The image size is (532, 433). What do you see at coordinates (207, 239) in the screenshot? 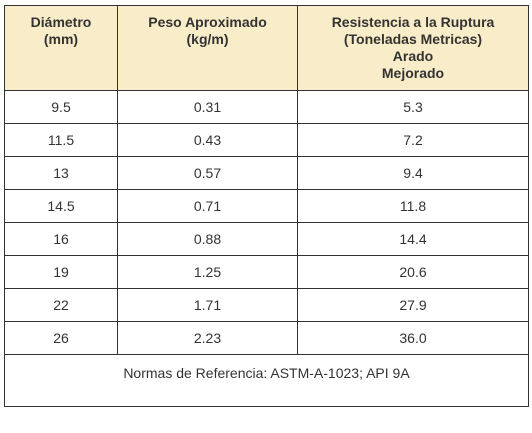
I see `cell-weight: 0.88` at bounding box center [207, 239].